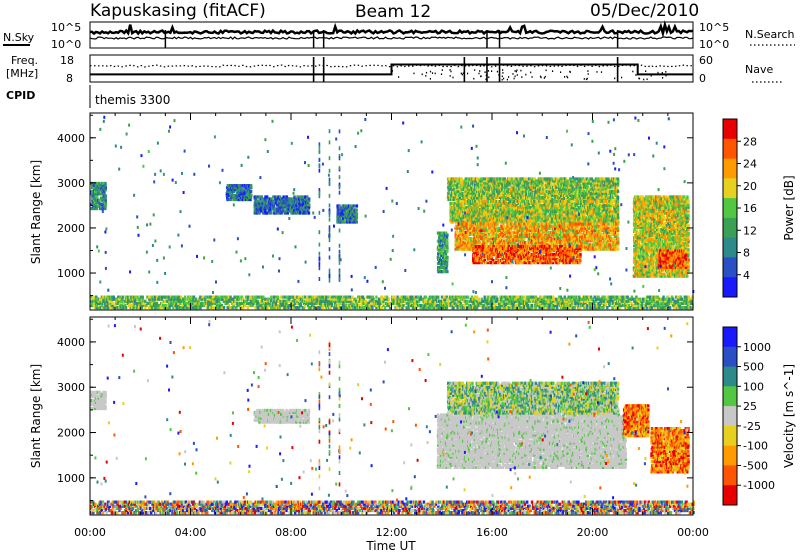  What do you see at coordinates (759, 69) in the screenshot?
I see `nave-label: Nave` at bounding box center [759, 69].